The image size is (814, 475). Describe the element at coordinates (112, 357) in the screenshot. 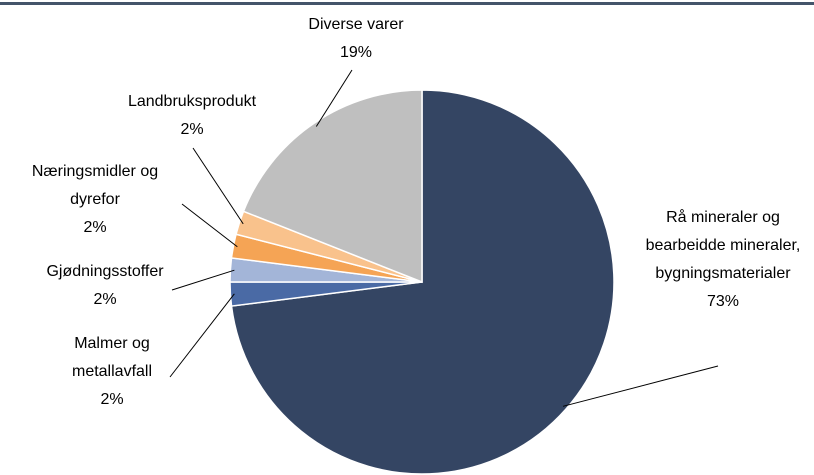

I see `category-label: Malmer og metallavfall` at that location.